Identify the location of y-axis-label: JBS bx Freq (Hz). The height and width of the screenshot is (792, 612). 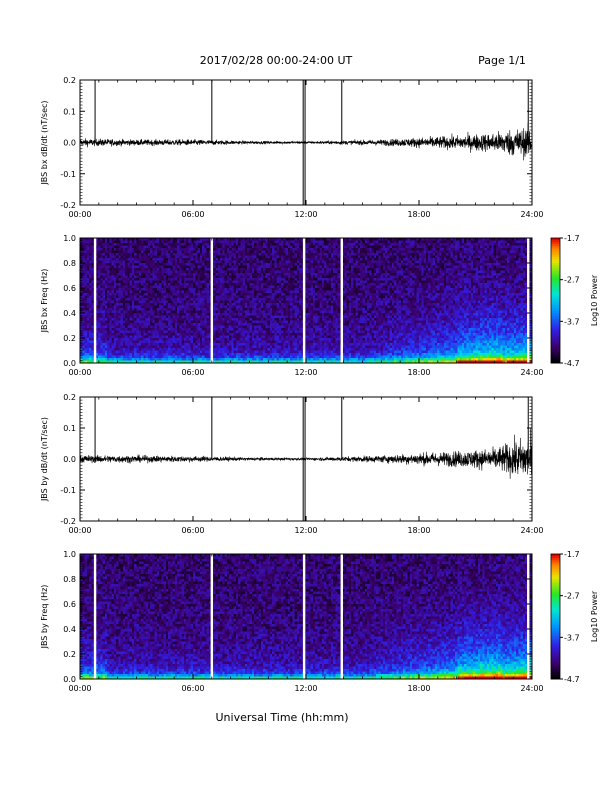
(44, 301).